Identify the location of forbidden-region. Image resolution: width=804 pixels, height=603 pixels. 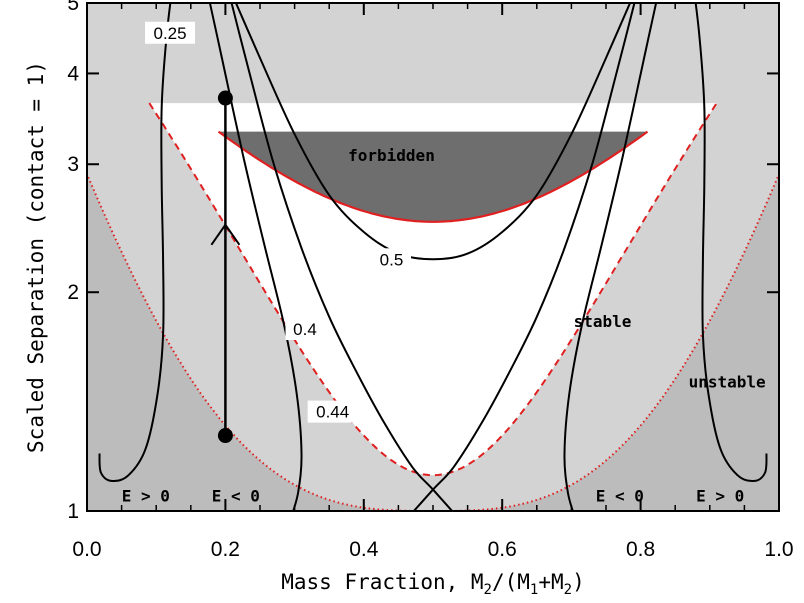
(433, 176).